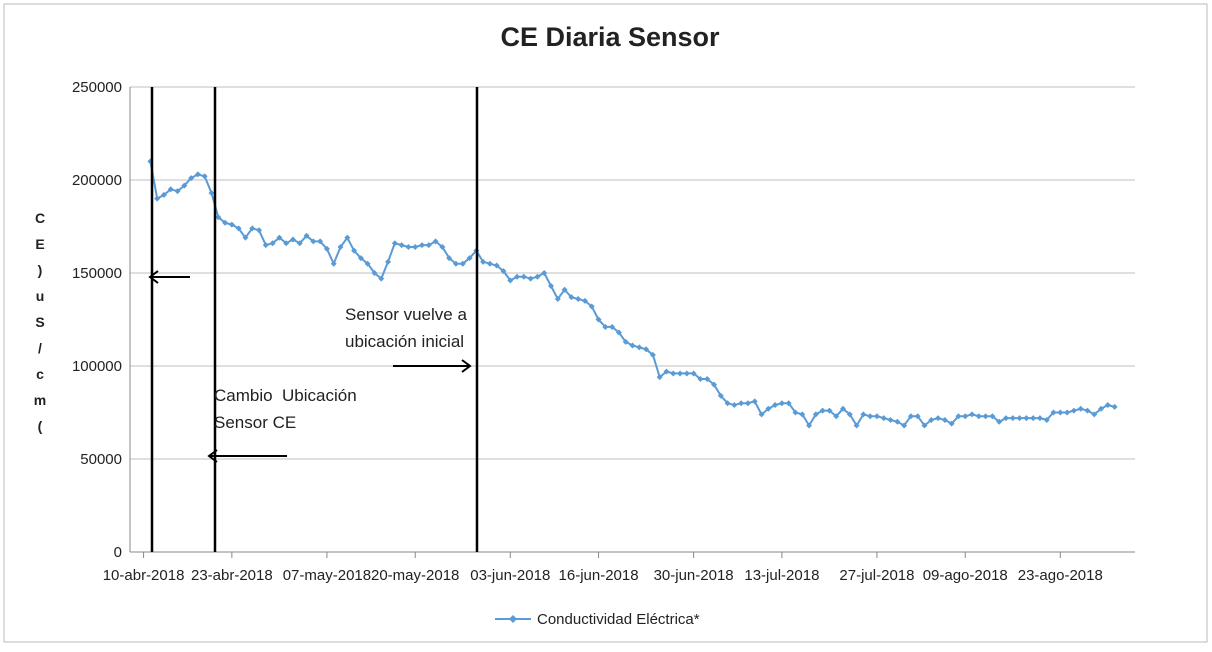 The height and width of the screenshot is (652, 1212). I want to click on legend-label: Conductividad Eléctrica*, so click(618, 619).